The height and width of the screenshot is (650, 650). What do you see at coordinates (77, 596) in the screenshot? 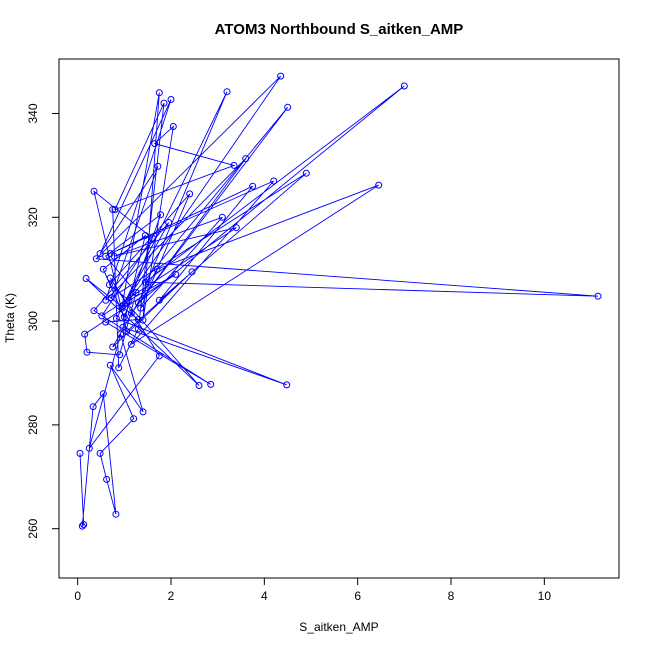
I see `x-tick-label: 0` at bounding box center [77, 596].